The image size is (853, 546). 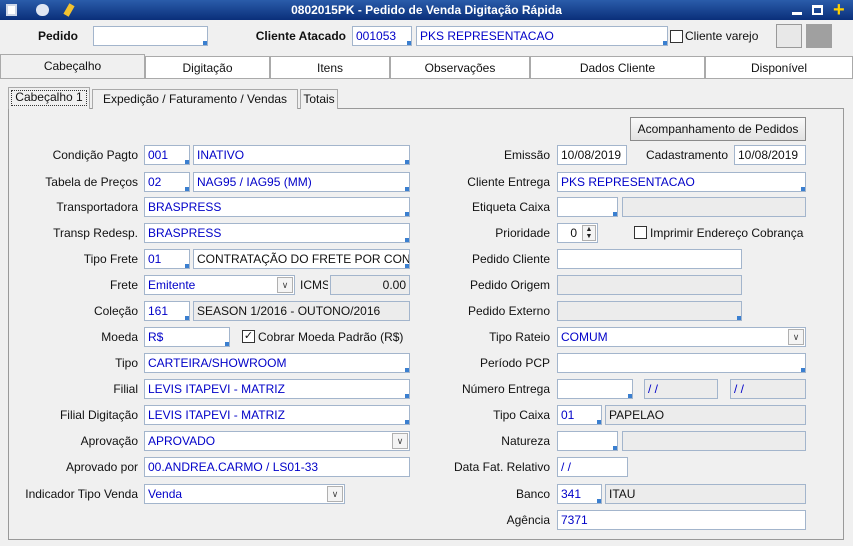 What do you see at coordinates (681, 520) in the screenshot?
I see `text-input: 7371` at bounding box center [681, 520].